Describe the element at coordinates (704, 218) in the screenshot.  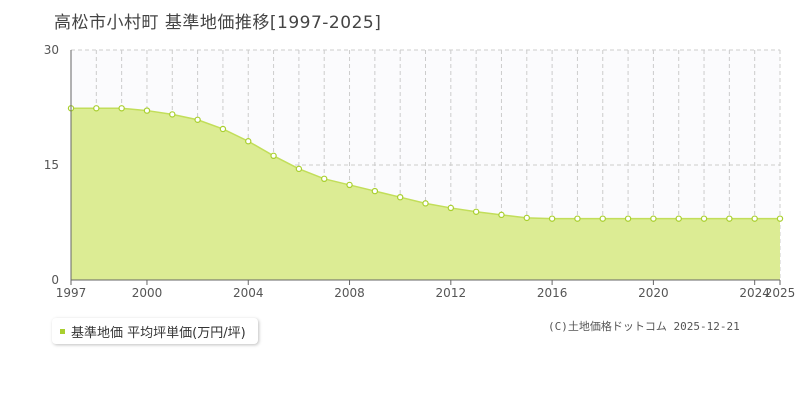
I see `data-point-2022` at that location.